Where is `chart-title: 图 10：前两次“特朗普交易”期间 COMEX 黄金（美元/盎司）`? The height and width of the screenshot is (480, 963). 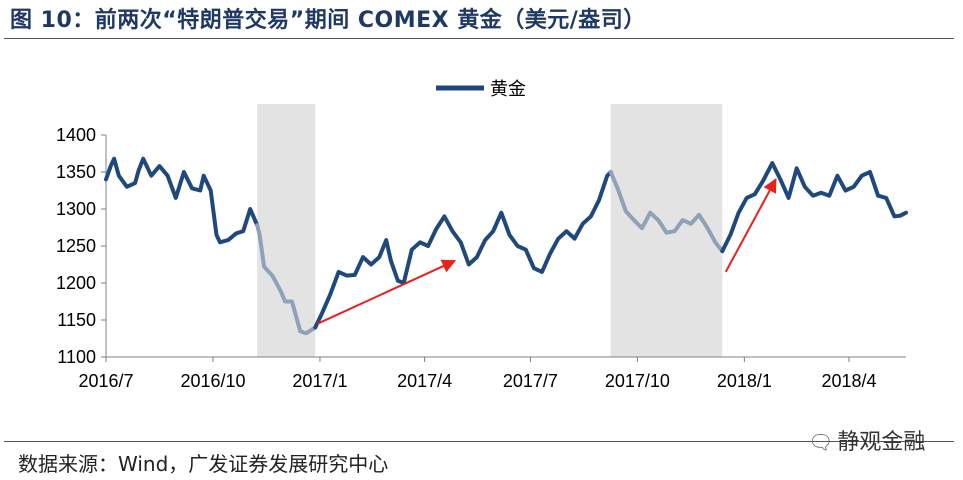 chart-title: 图 10：前两次“特朗普交易”期间 COMEX 黄金（美元/盎司） is located at coordinates (328, 20).